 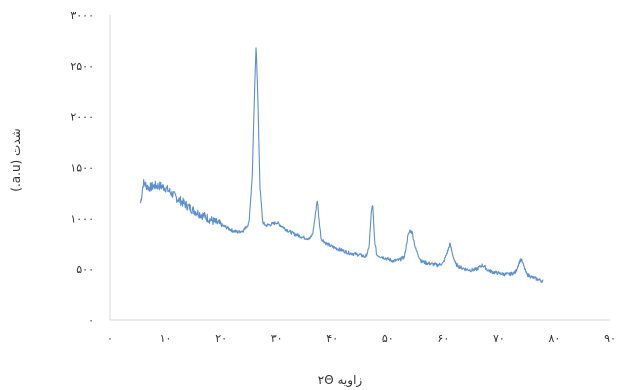 I want to click on x-tick-label: ۴۰, so click(x=332, y=338).